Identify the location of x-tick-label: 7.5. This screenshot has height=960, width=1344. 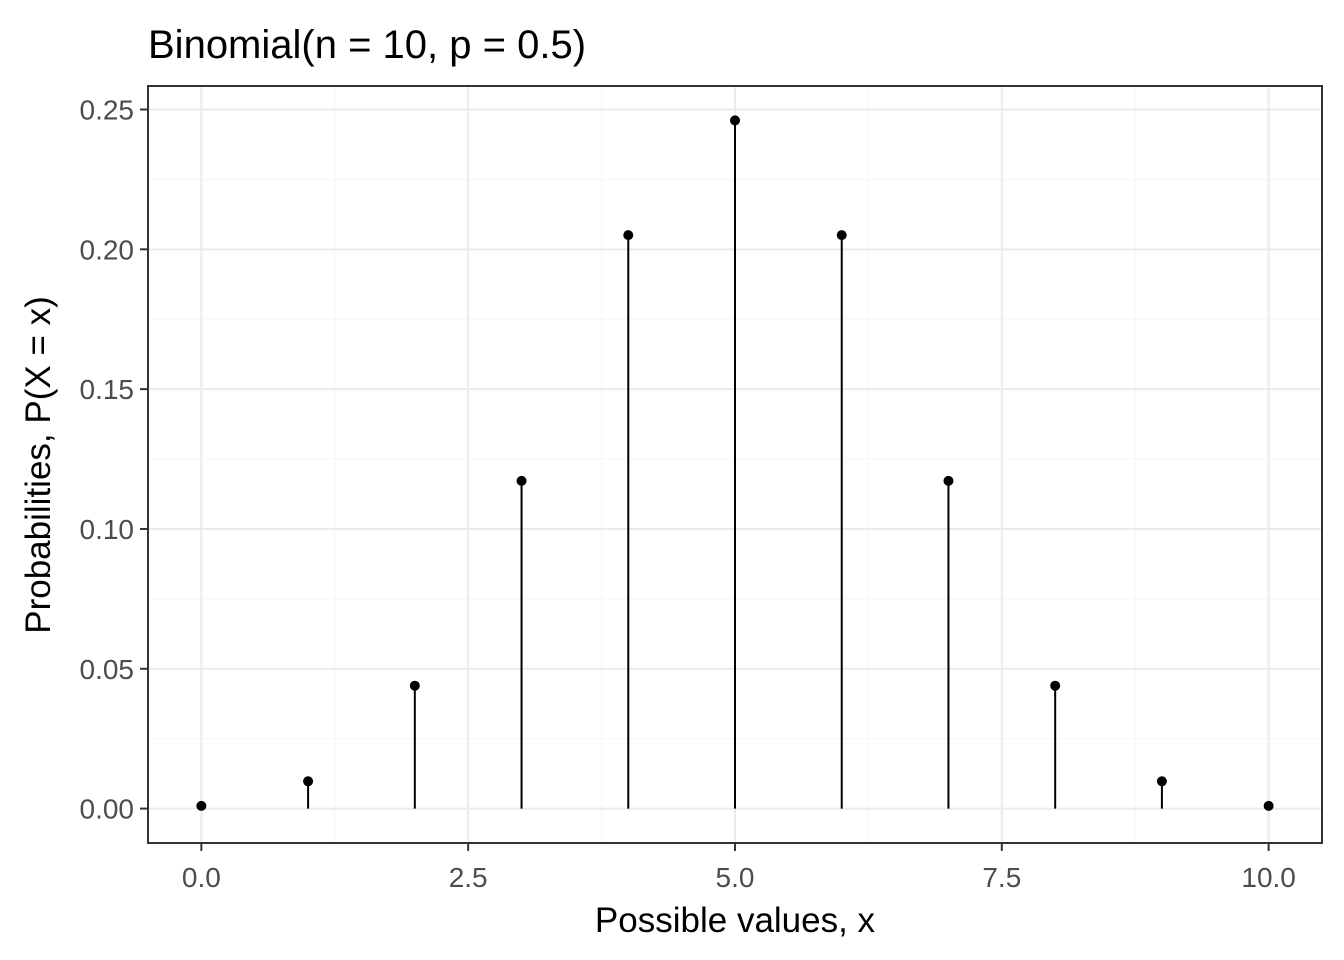
(1001, 877).